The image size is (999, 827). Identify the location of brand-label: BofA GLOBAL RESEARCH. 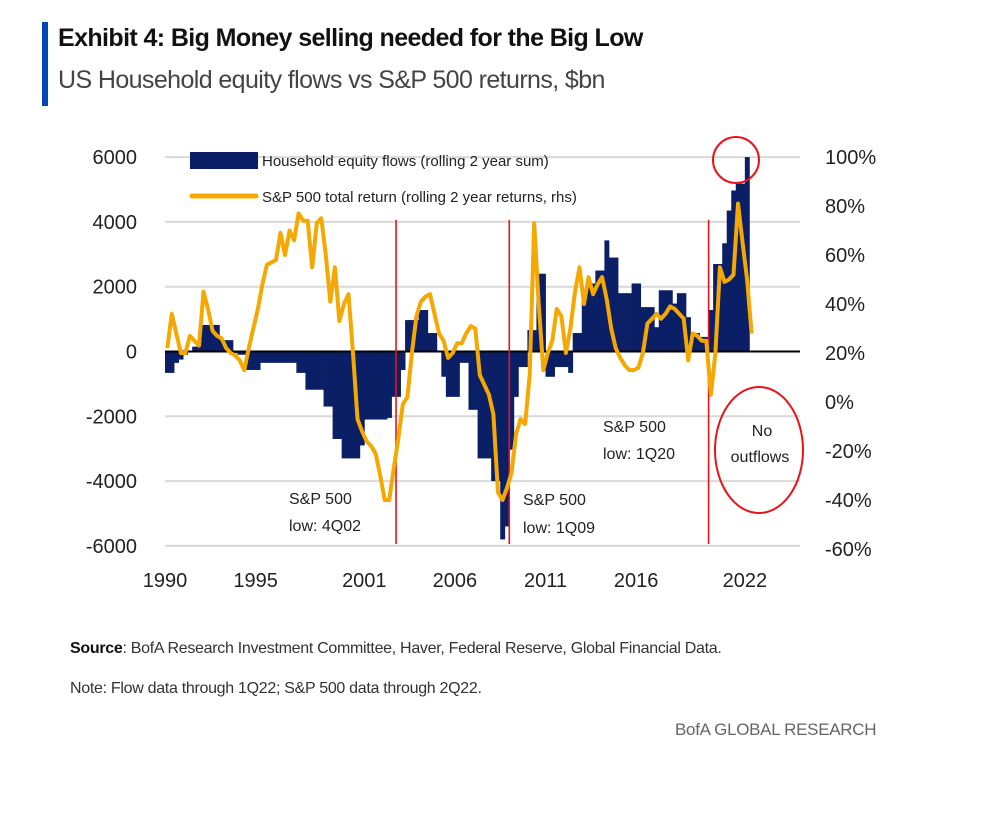
(776, 729).